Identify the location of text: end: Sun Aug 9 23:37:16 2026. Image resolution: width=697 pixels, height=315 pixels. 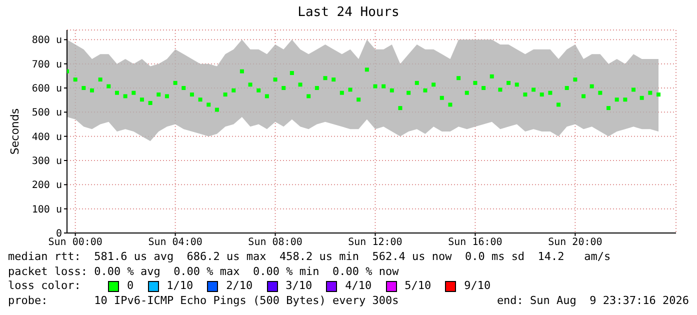
(592, 301).